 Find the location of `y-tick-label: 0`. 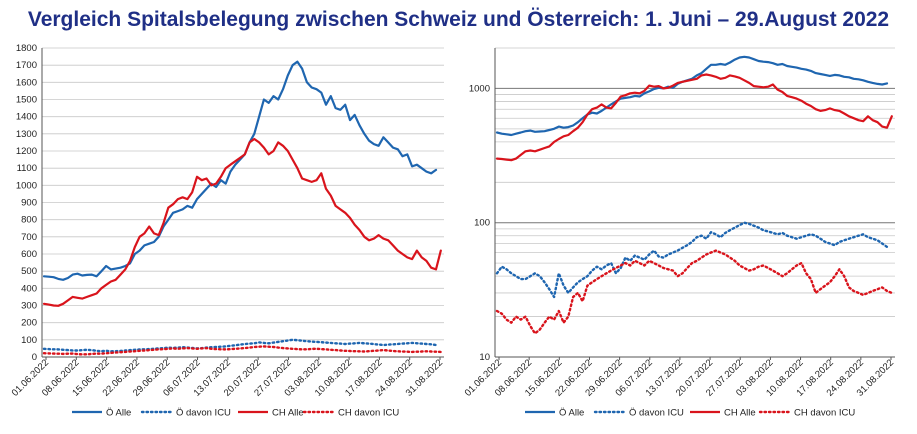

y-tick-label: 0 is located at coordinates (34, 357).